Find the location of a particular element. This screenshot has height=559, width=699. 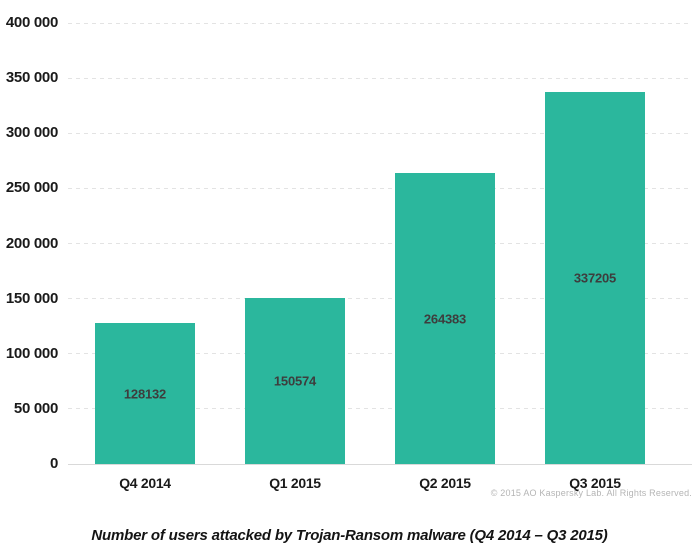

bar-q2-2015: 264383 is located at coordinates (445, 318).